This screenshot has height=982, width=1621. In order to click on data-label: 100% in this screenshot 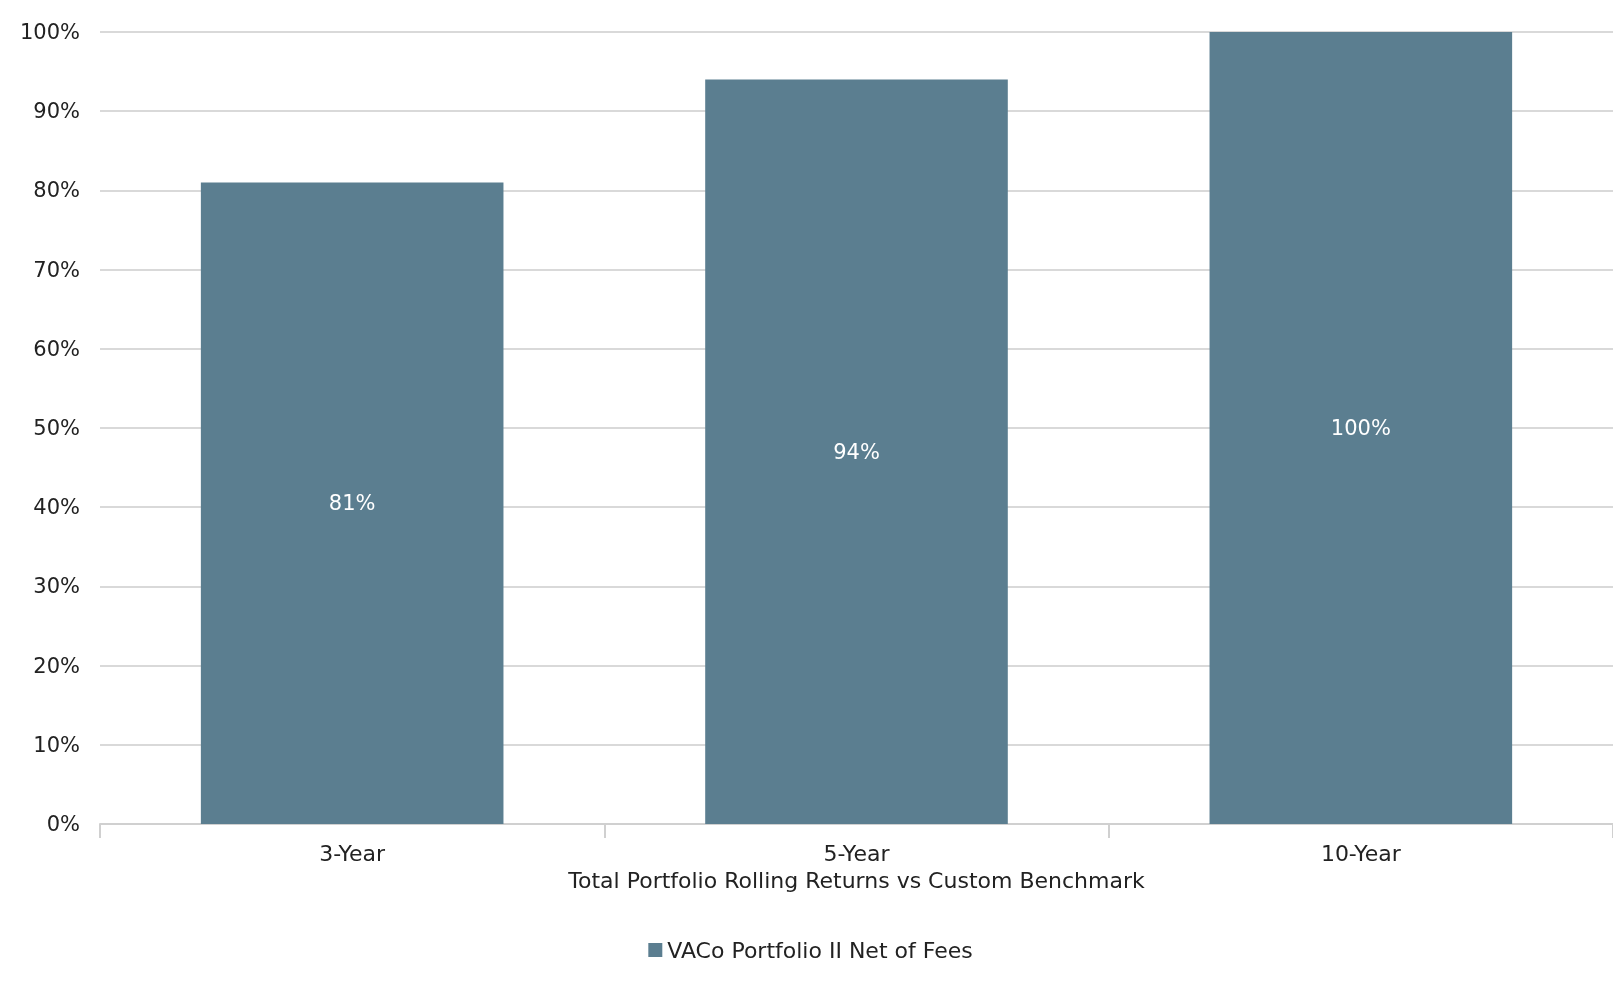, I will do `click(1360, 428)`.